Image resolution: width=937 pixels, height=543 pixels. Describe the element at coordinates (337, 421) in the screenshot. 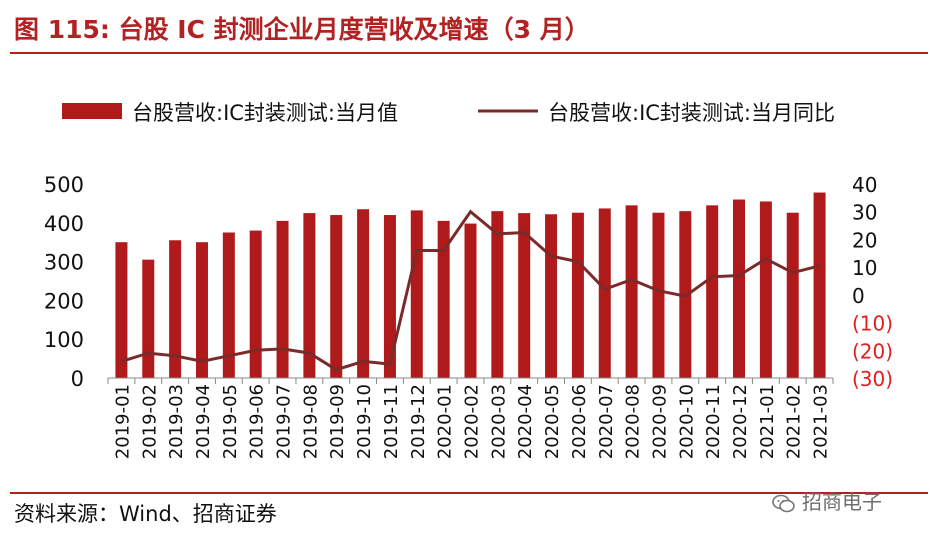

I see `x-tick-label: 2019-09` at that location.